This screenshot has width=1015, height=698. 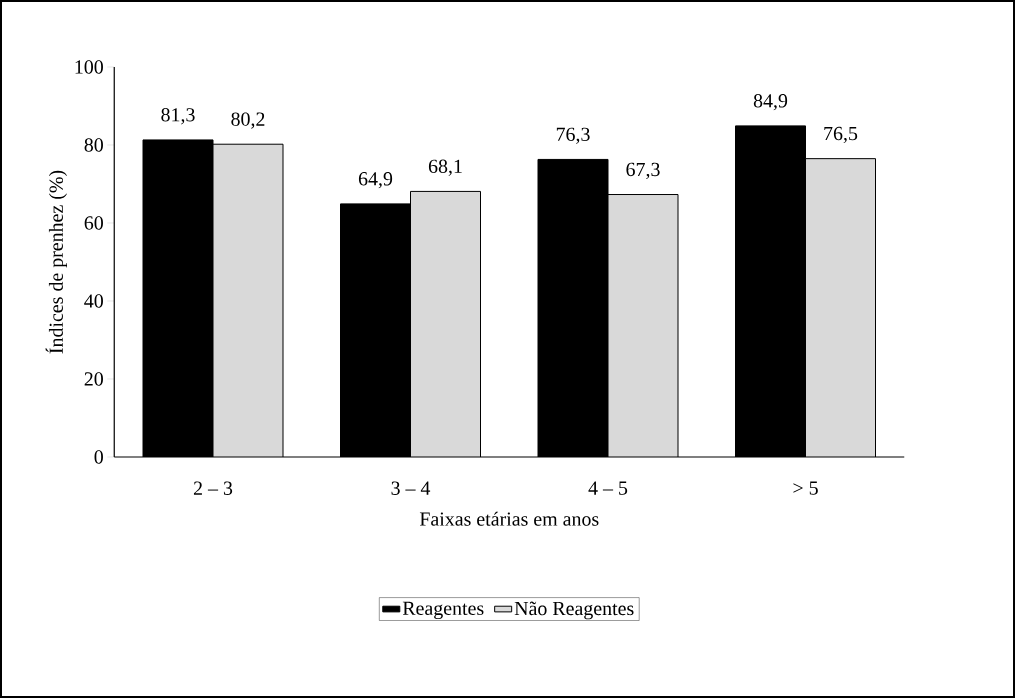 I want to click on x-axis-title: Faixas etárias em anos, so click(x=509, y=518).